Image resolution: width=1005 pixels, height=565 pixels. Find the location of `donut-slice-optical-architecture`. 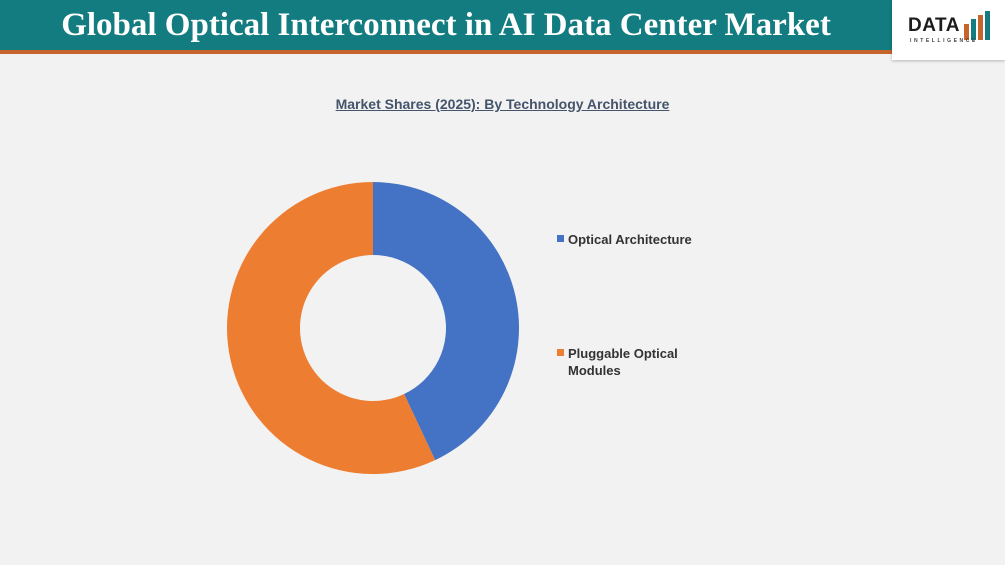

donut-slice-optical-architecture is located at coordinates (446, 321).